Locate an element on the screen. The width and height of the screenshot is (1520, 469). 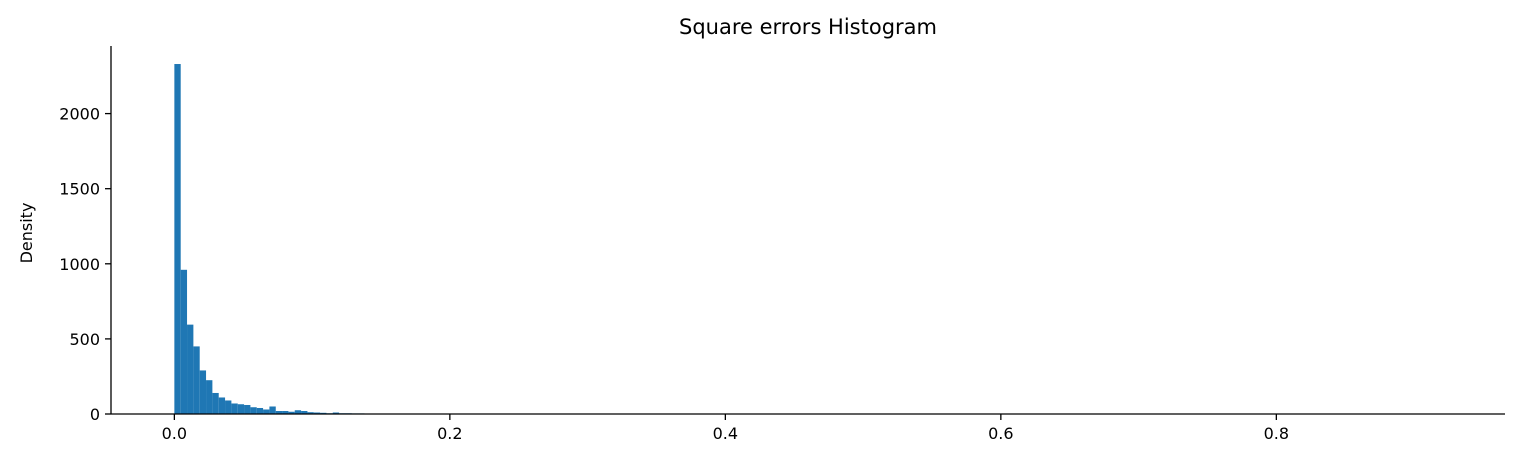
y-tick-label: 0 is located at coordinates (95, 414).